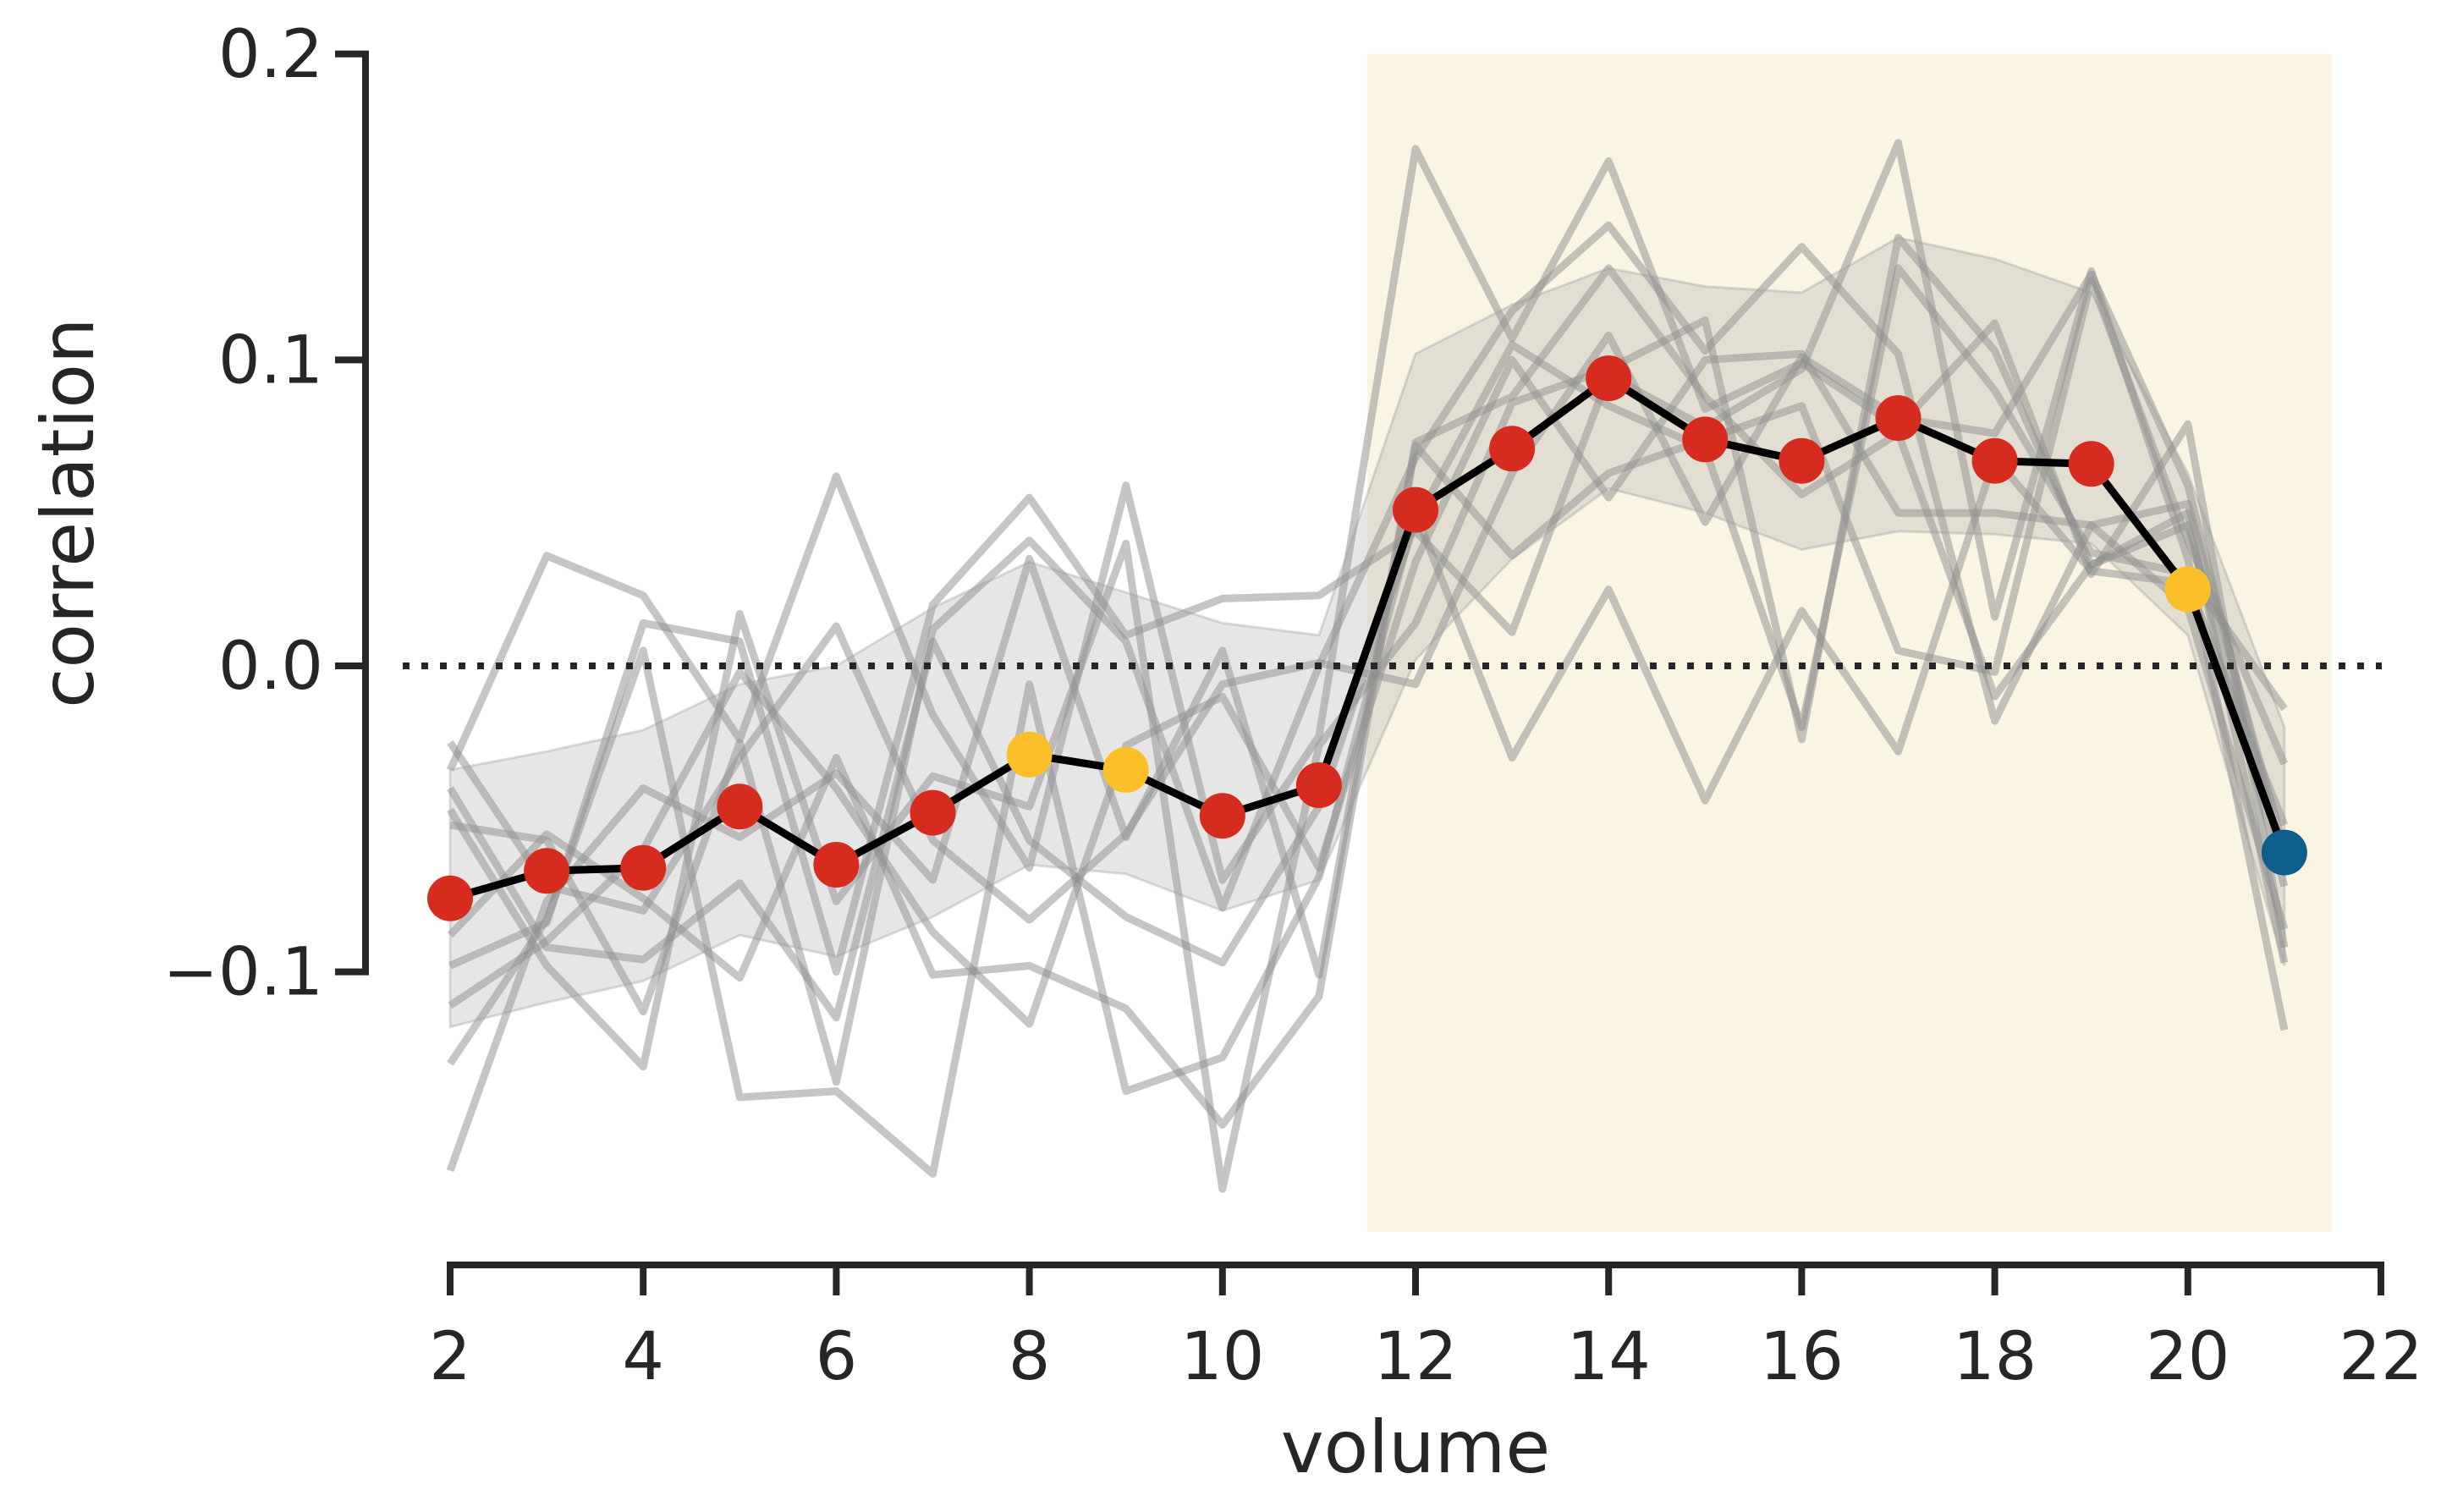 The height and width of the screenshot is (1512, 2441). I want to click on x-tick-label: 16, so click(1802, 1357).